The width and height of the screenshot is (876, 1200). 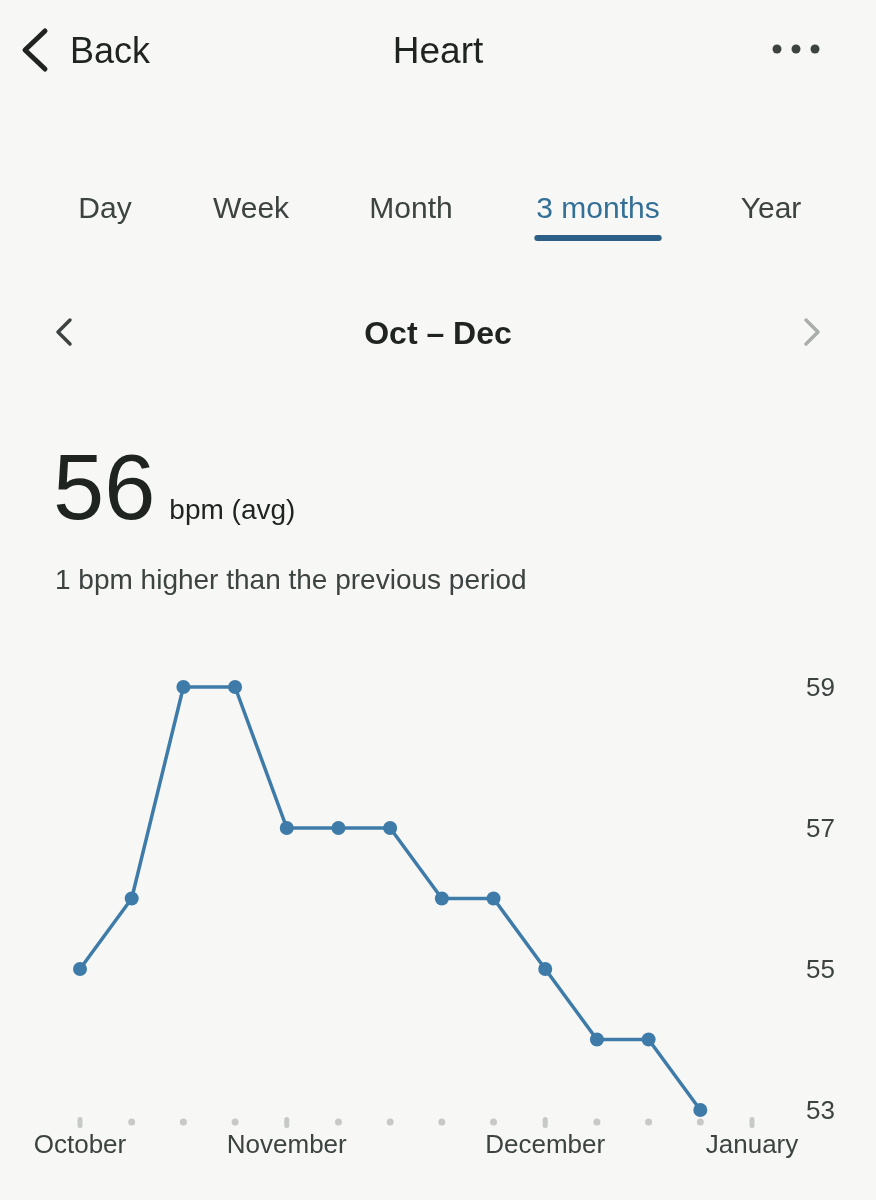 I want to click on text: Month, so click(x=411, y=207).